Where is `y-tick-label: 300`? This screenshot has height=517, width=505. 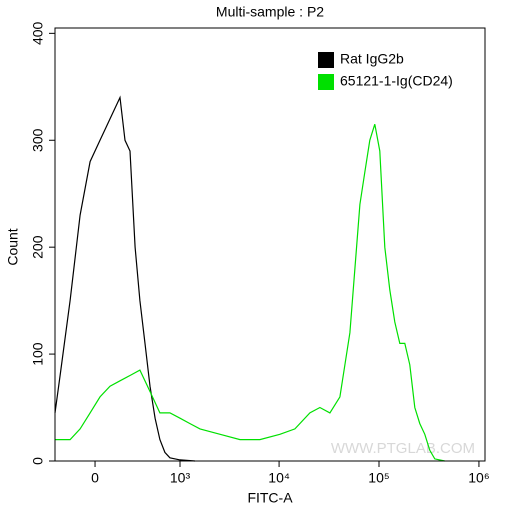 y-tick-label: 300 is located at coordinates (38, 140).